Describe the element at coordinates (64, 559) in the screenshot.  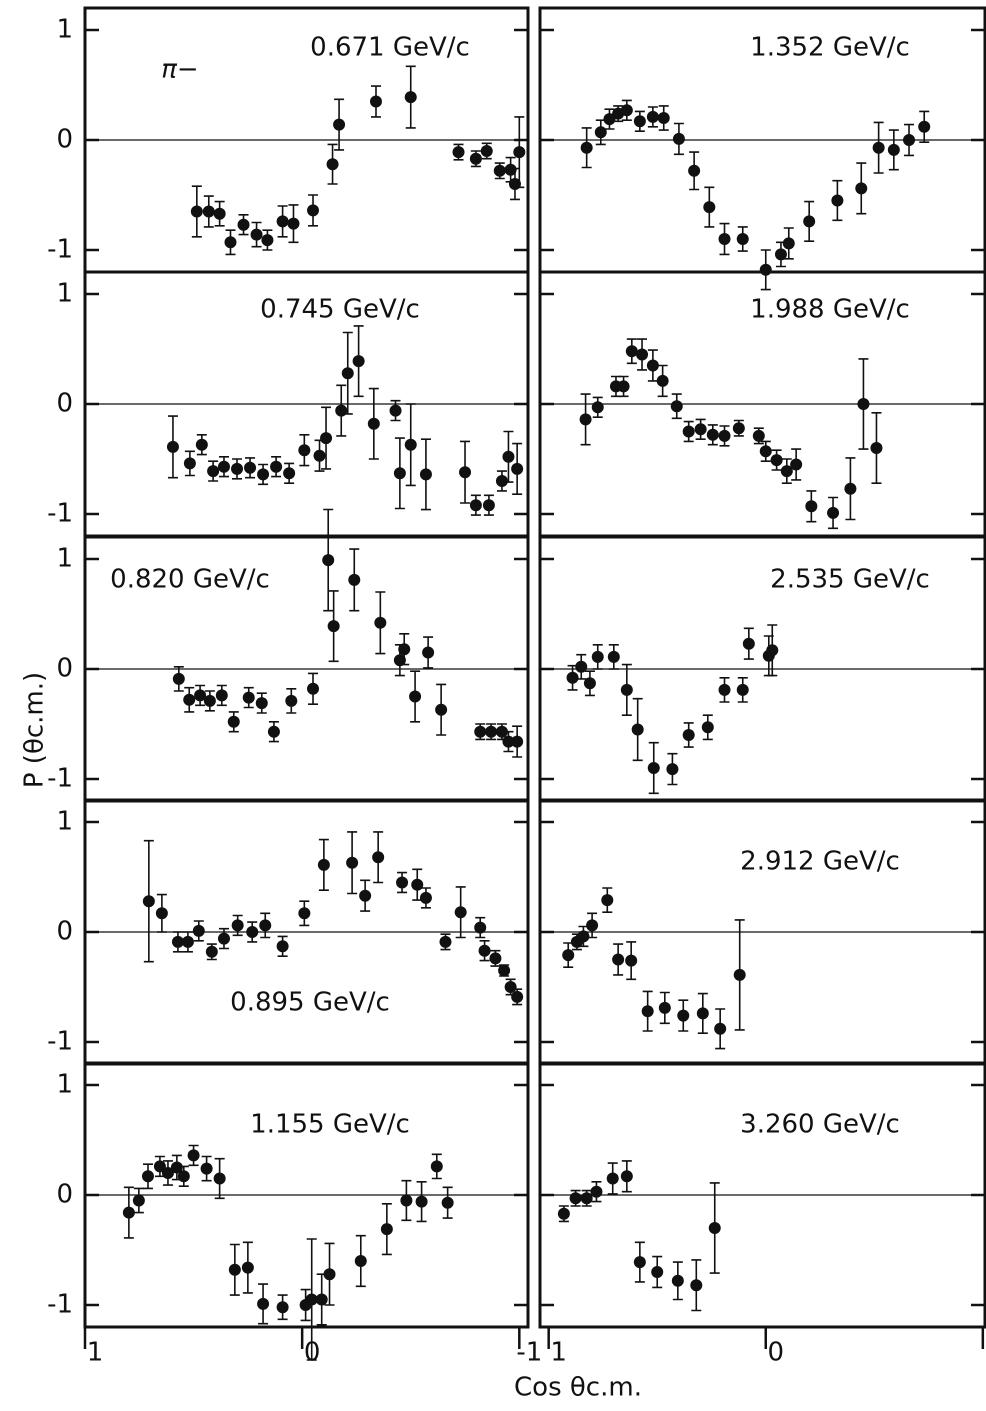
I see `y-tick-label: 1` at that location.